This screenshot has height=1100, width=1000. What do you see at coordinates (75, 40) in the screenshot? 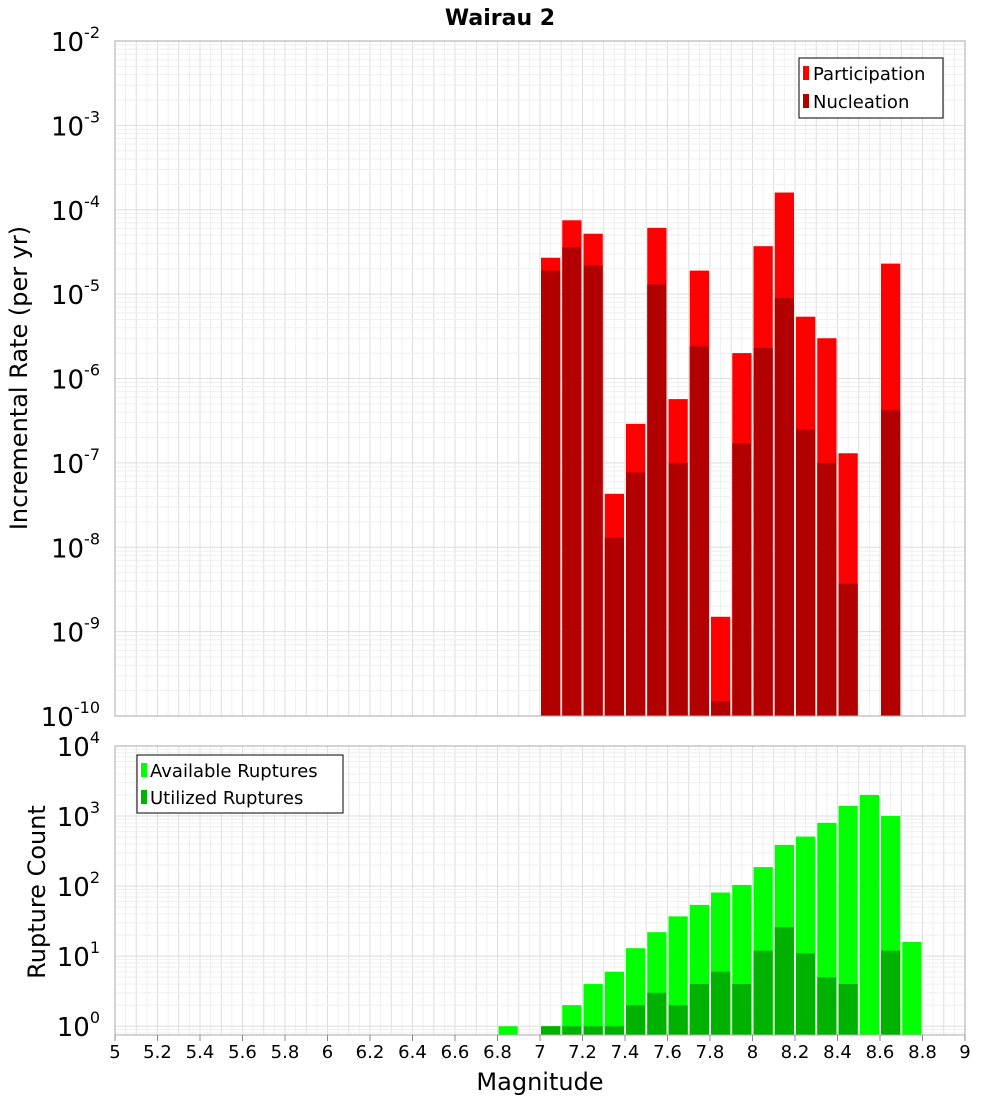
I see `rate-y-tick-label: 10⁻²` at bounding box center [75, 40].